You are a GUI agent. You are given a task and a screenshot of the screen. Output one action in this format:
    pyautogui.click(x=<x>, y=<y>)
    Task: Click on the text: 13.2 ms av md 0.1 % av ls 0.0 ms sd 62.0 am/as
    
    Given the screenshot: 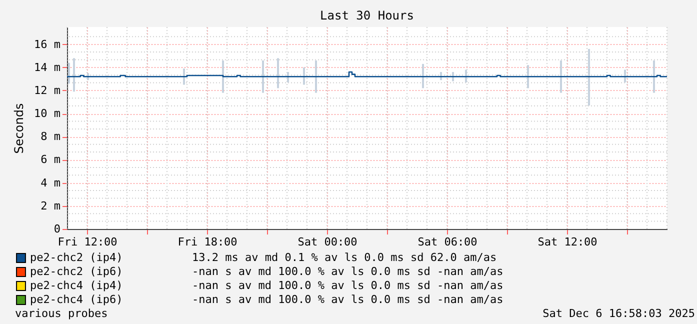 What is the action you would take?
    pyautogui.click(x=344, y=257)
    